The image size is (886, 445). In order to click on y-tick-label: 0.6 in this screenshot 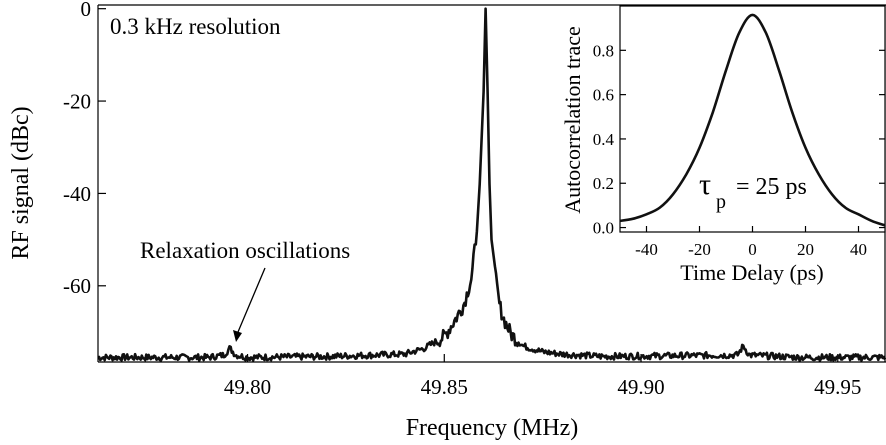, I will do `click(603, 95)`.